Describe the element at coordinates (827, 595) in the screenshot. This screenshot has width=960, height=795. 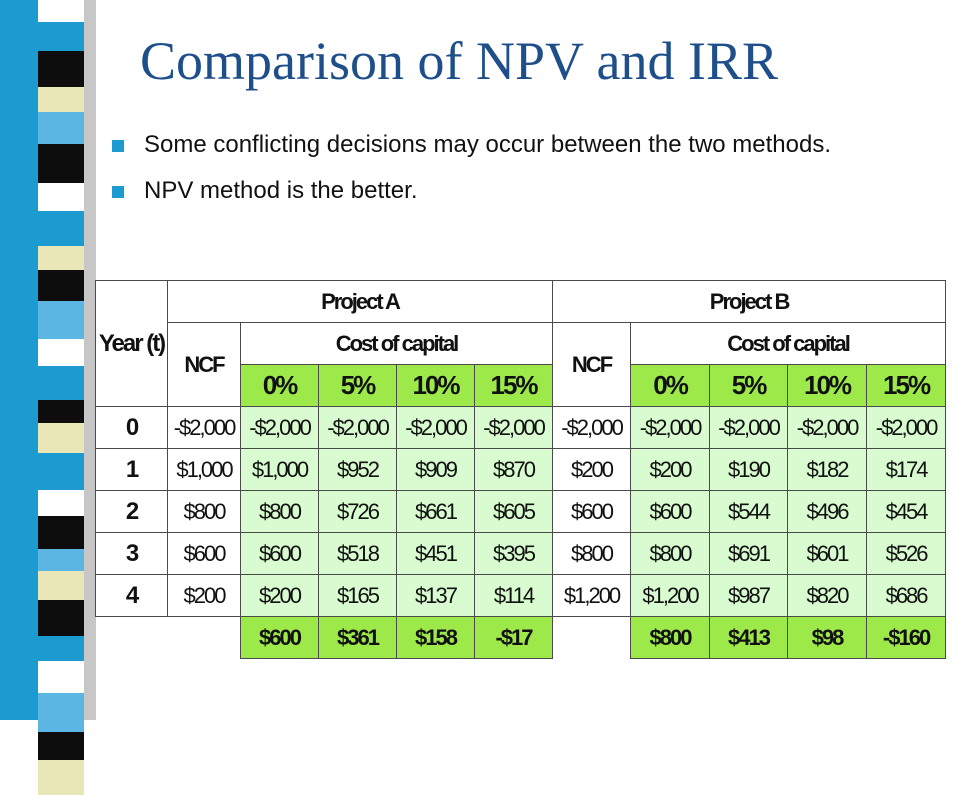
I see `table-cell: $820` at that location.